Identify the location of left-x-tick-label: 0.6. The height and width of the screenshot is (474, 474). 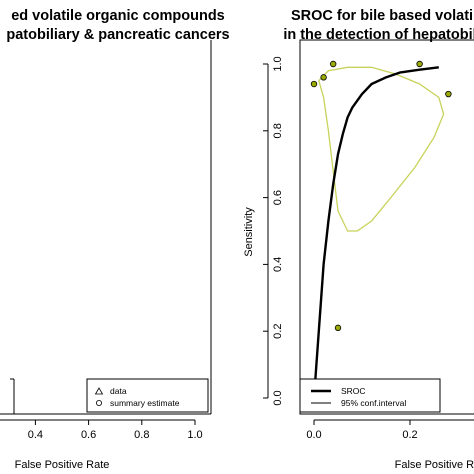
(88, 435).